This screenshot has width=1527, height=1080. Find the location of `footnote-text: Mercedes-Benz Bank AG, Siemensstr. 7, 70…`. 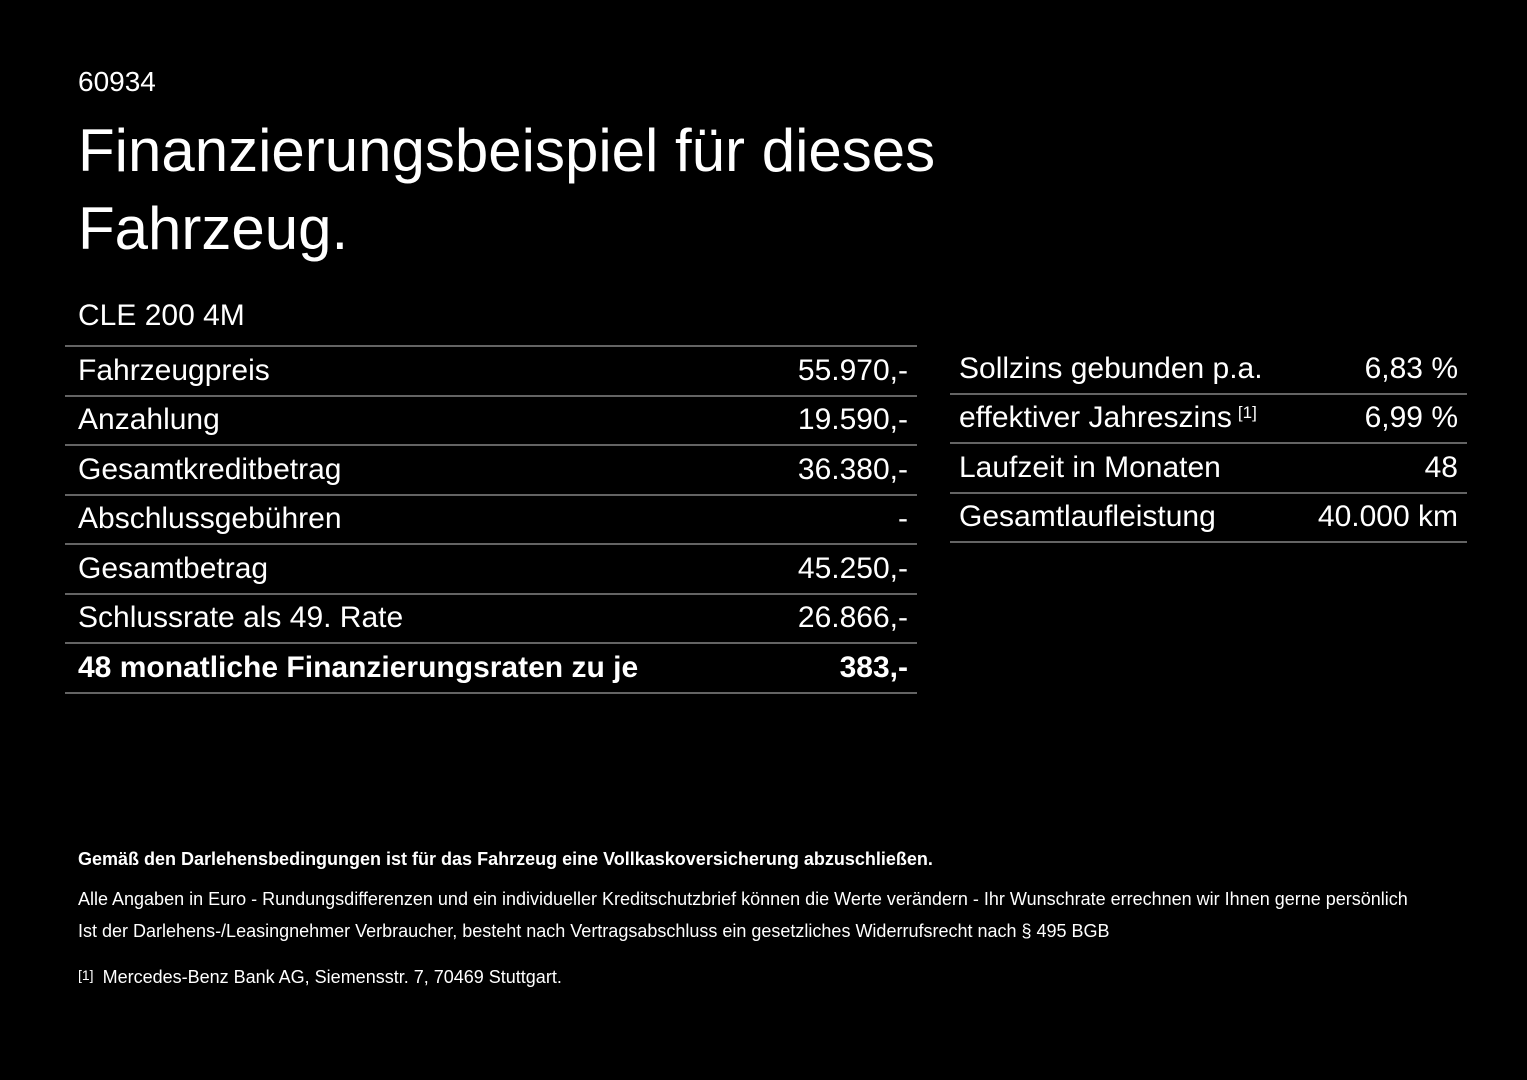

footnote-text: Mercedes-Benz Bank AG, Siemensstr. 7, 70… is located at coordinates (332, 977).